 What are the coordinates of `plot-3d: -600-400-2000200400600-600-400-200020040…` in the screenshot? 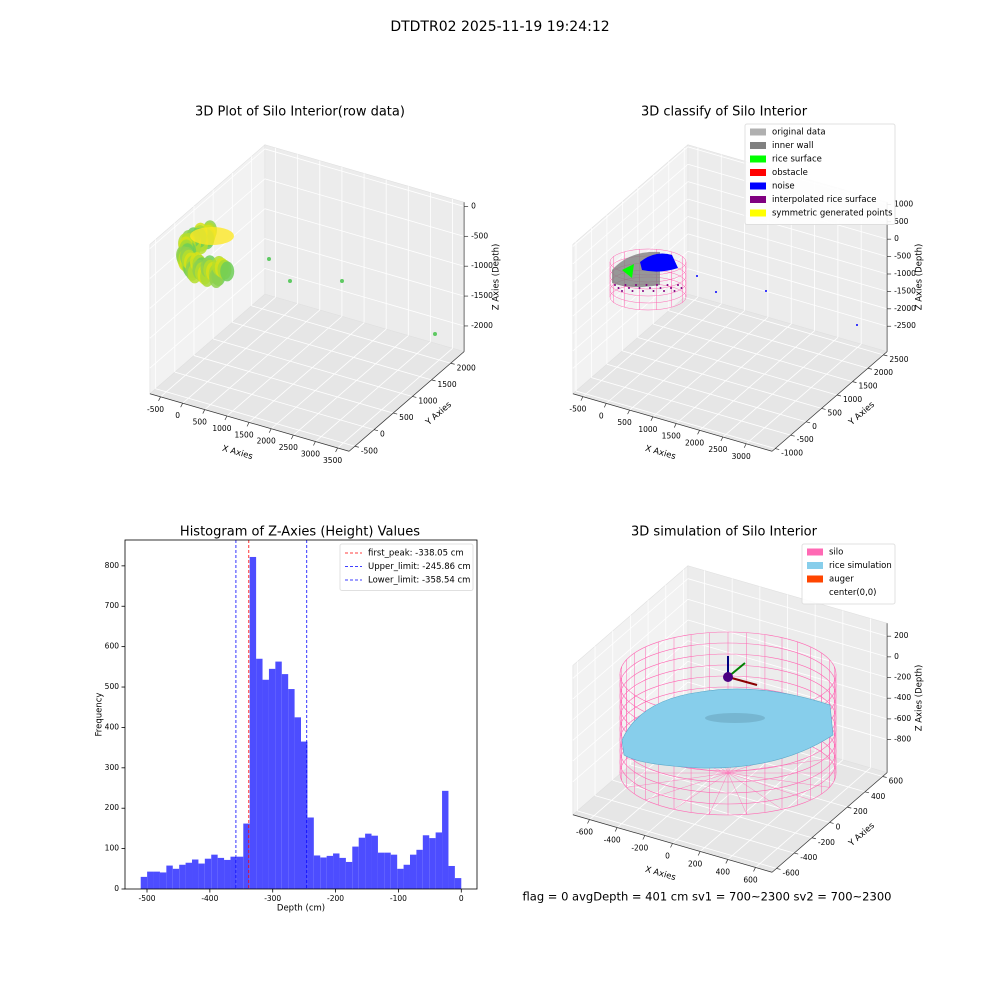 It's located at (748, 713).